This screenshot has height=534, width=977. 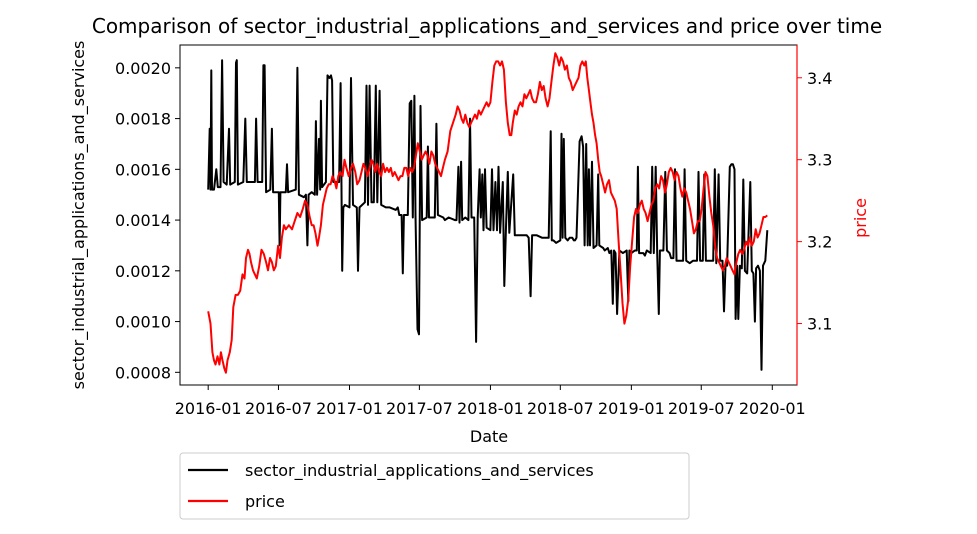 What do you see at coordinates (419, 408) in the screenshot?
I see `x-tick-label: 2017-07` at bounding box center [419, 408].